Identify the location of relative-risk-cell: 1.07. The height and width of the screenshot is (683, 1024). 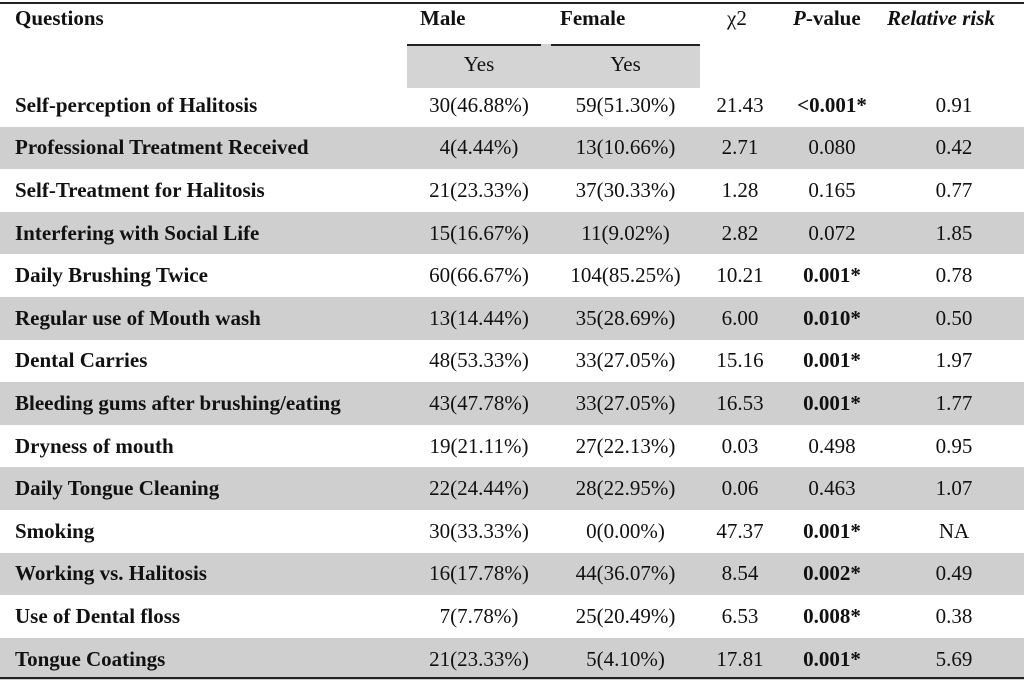
(954, 488).